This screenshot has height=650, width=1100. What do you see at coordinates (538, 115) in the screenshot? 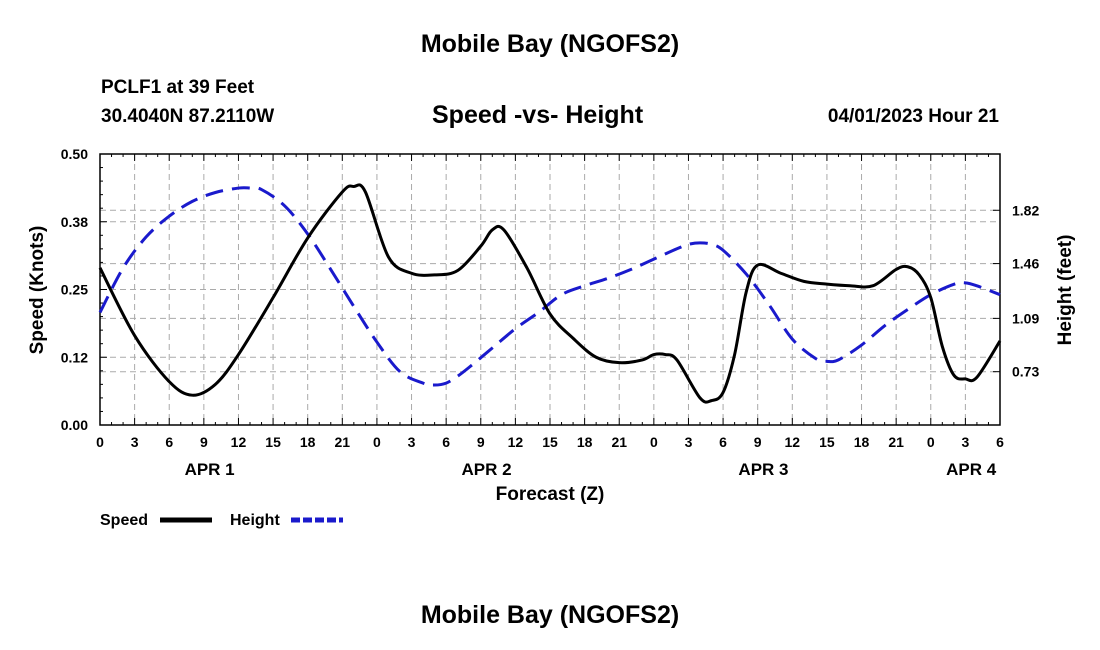
I see `chart-subtitle: Speed -vs- Height` at bounding box center [538, 115].